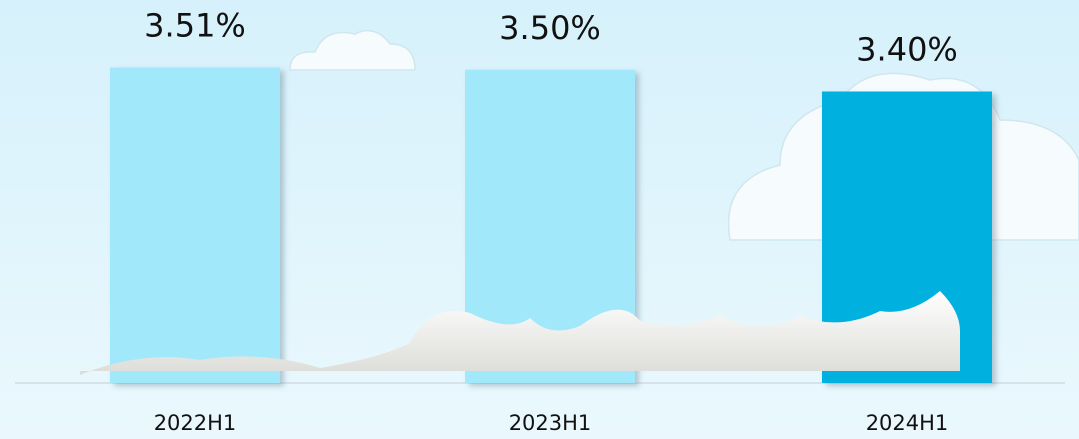 The height and width of the screenshot is (439, 1079). What do you see at coordinates (907, 423) in the screenshot?
I see `x-tick-label: 2024H1` at bounding box center [907, 423].